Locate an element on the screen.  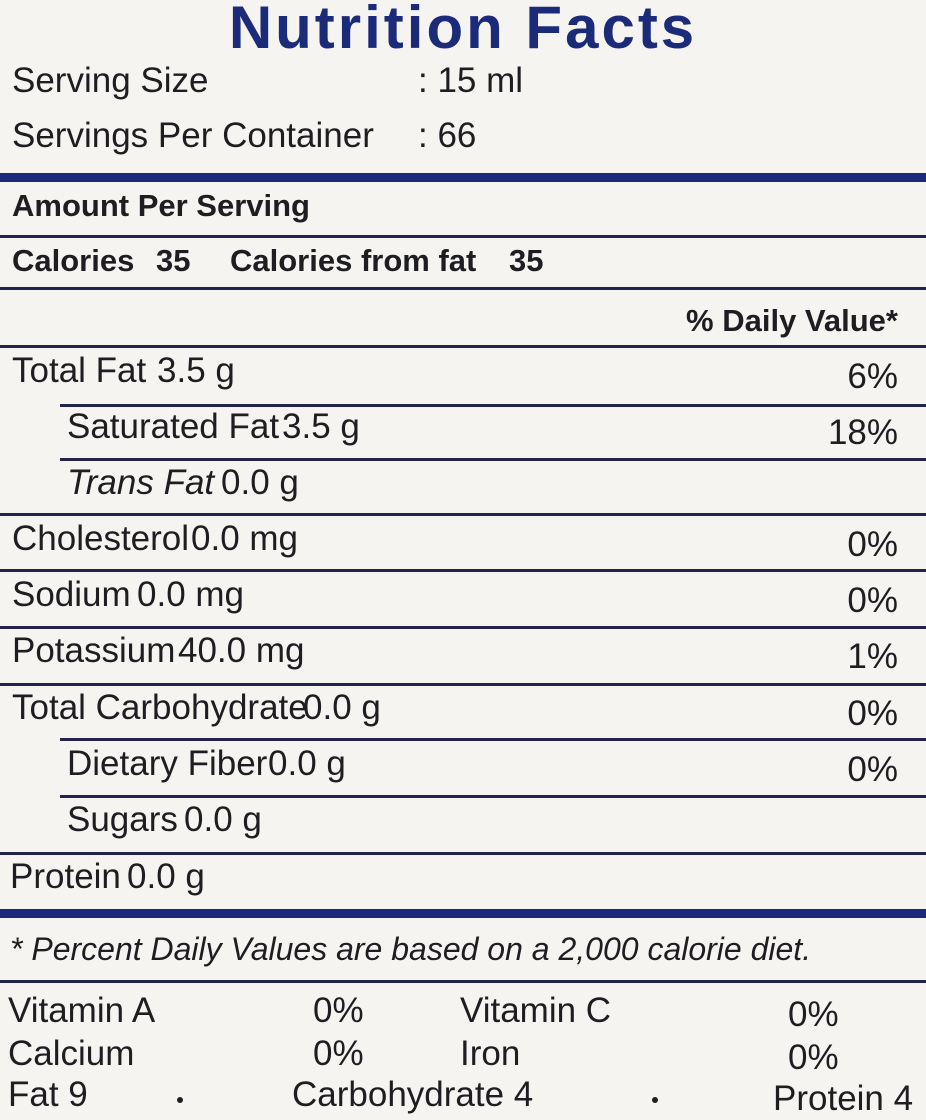
servings-per-container-value: : 66 is located at coordinates (447, 135).